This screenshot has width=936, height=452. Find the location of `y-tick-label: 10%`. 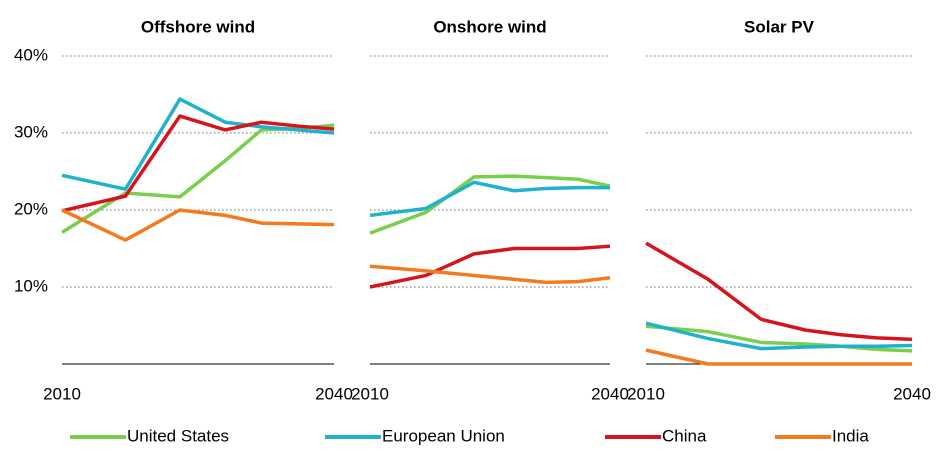

y-tick-label: 10% is located at coordinates (31, 285).